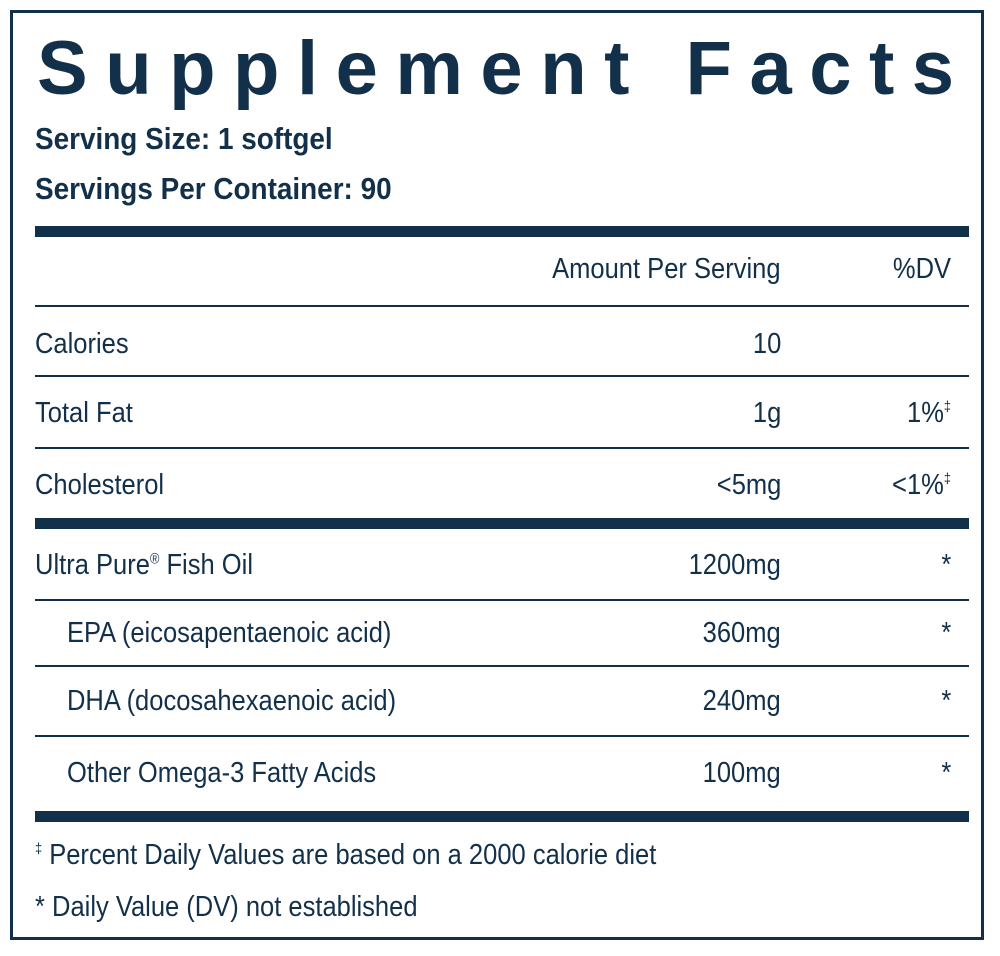  Describe the element at coordinates (666, 269) in the screenshot. I see `amount-header: Amount Per Serving` at that location.